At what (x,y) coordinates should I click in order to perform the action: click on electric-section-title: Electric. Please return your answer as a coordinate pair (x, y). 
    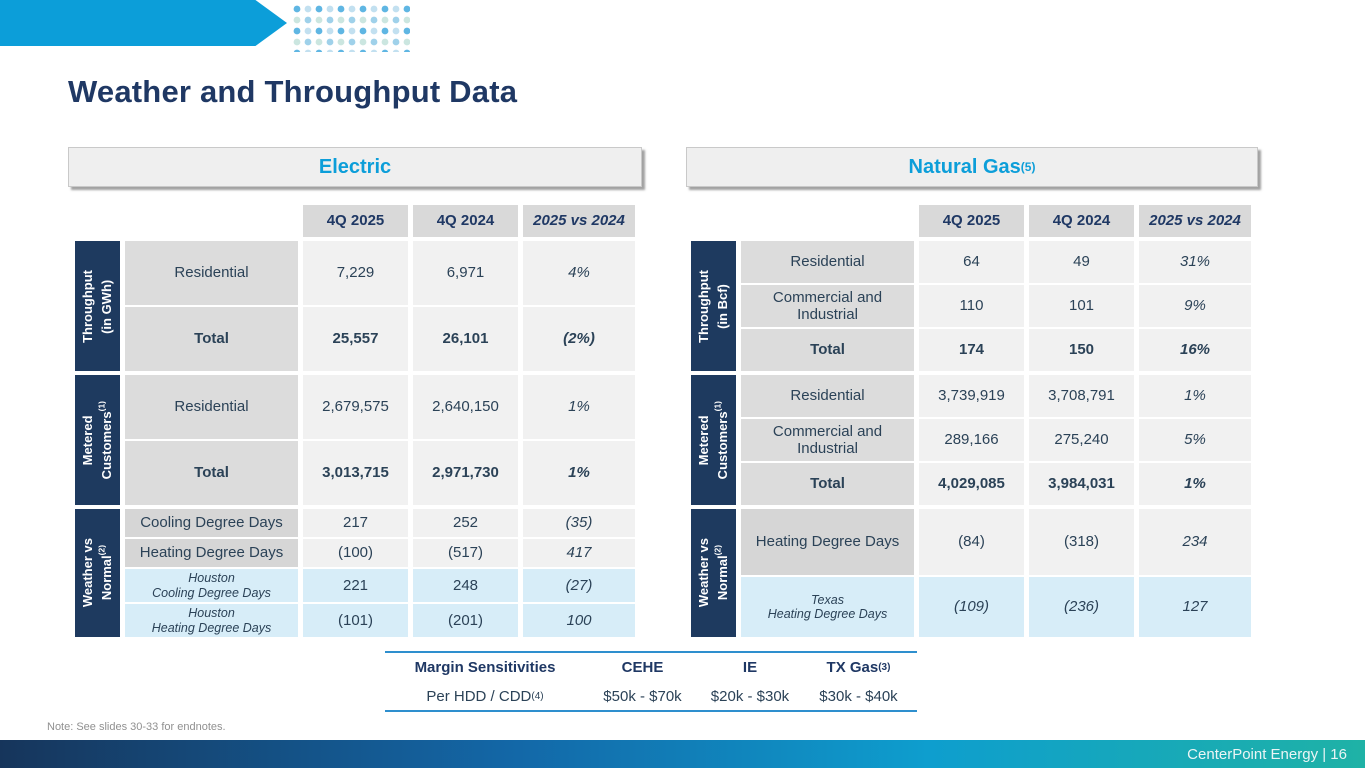
    Looking at the image, I should click on (355, 166).